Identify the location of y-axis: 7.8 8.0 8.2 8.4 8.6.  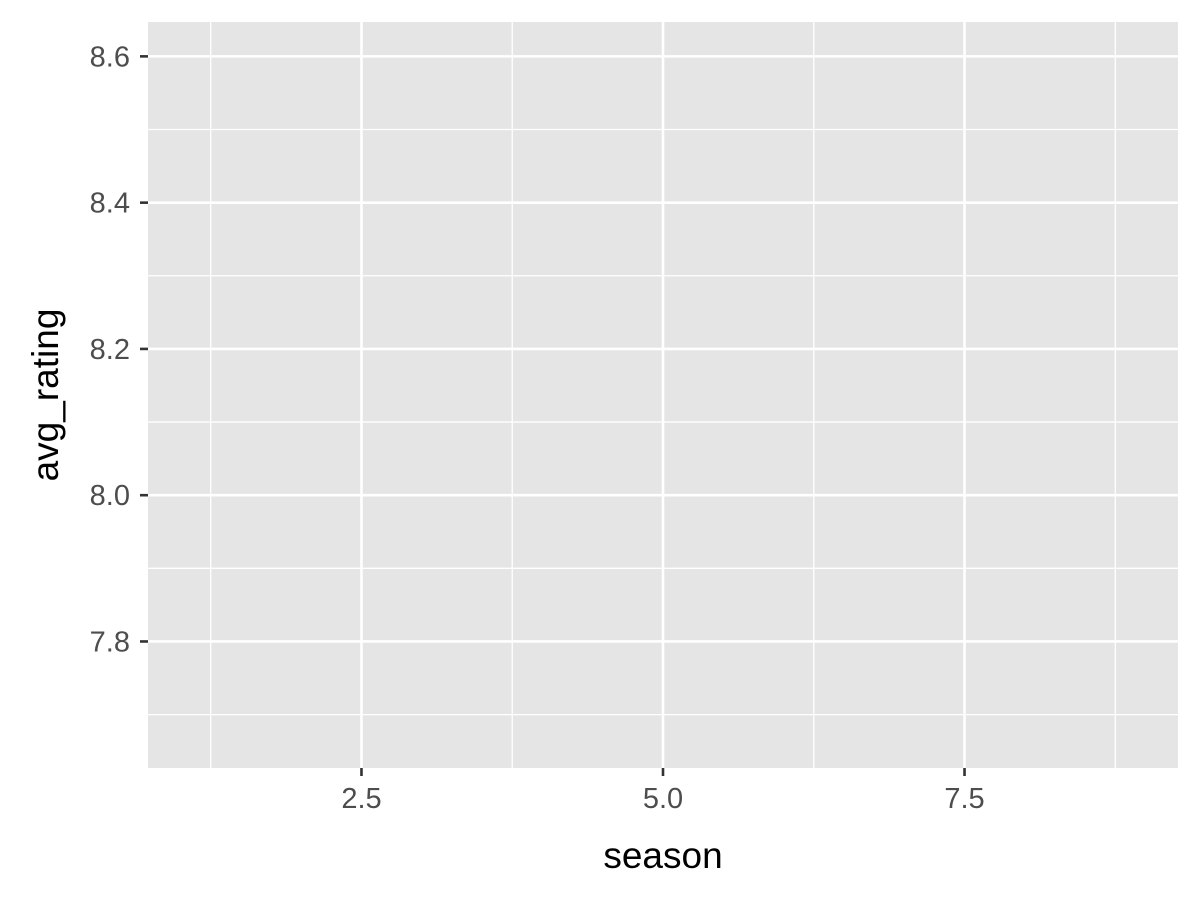
(119, 349).